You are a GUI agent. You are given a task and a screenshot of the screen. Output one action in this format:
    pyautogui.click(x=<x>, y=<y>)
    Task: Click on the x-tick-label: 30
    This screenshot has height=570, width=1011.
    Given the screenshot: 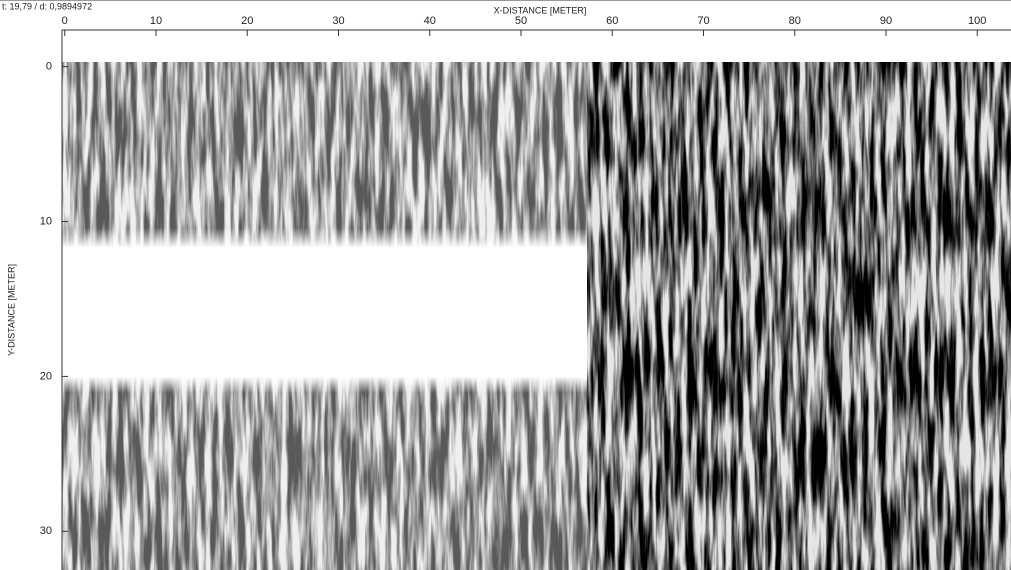 What is the action you would take?
    pyautogui.click(x=338, y=21)
    